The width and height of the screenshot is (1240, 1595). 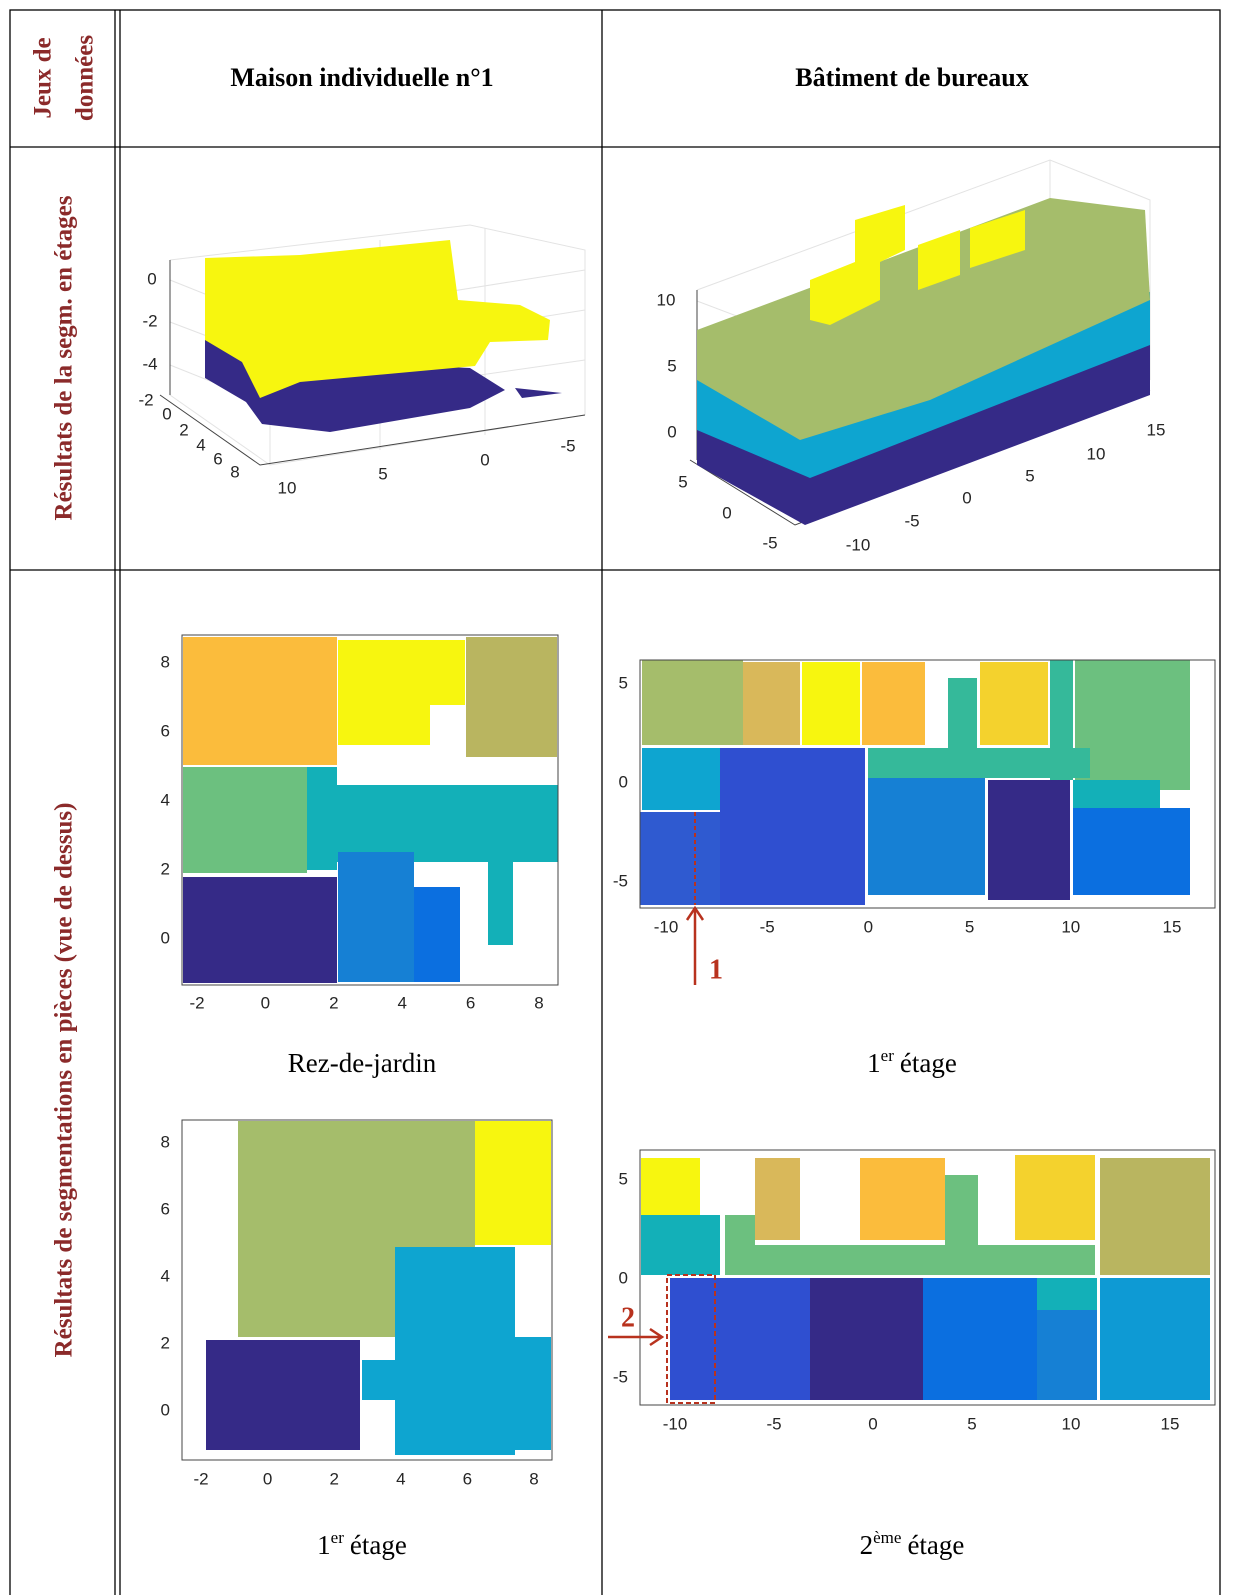 What do you see at coordinates (716, 969) in the screenshot?
I see `annotation-label: 1` at bounding box center [716, 969].